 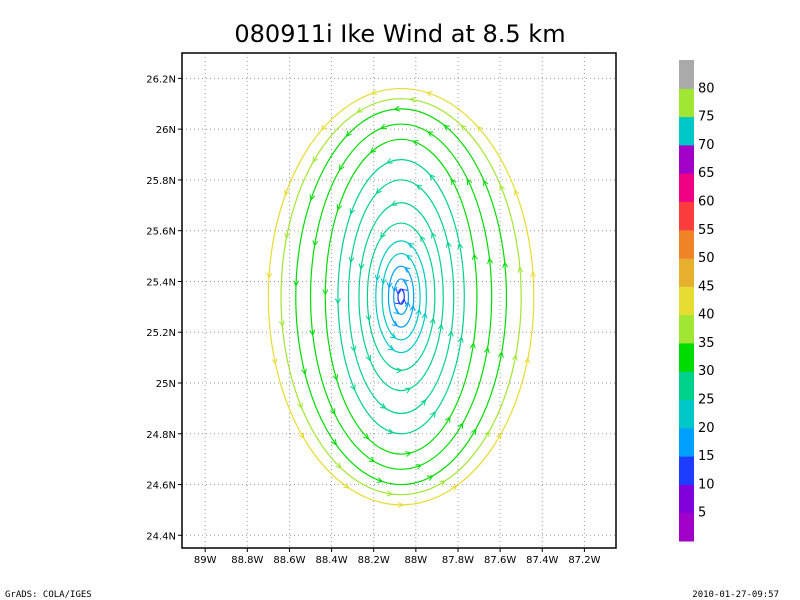 I want to click on y-tick-label: 25.4N, so click(x=161, y=282).